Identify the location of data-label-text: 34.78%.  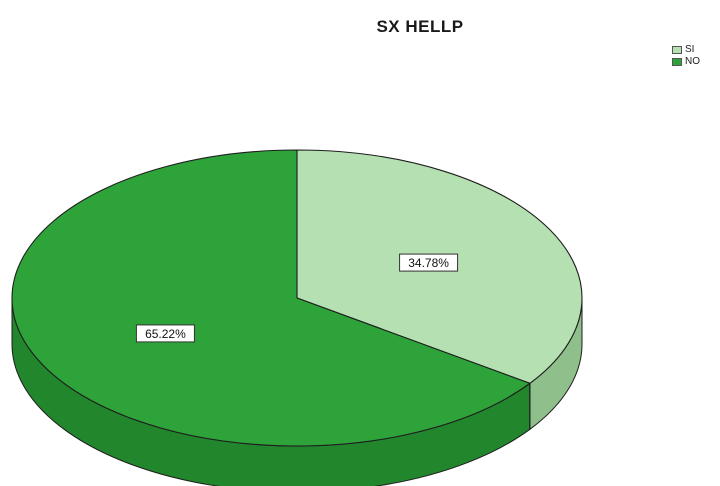
(428, 263).